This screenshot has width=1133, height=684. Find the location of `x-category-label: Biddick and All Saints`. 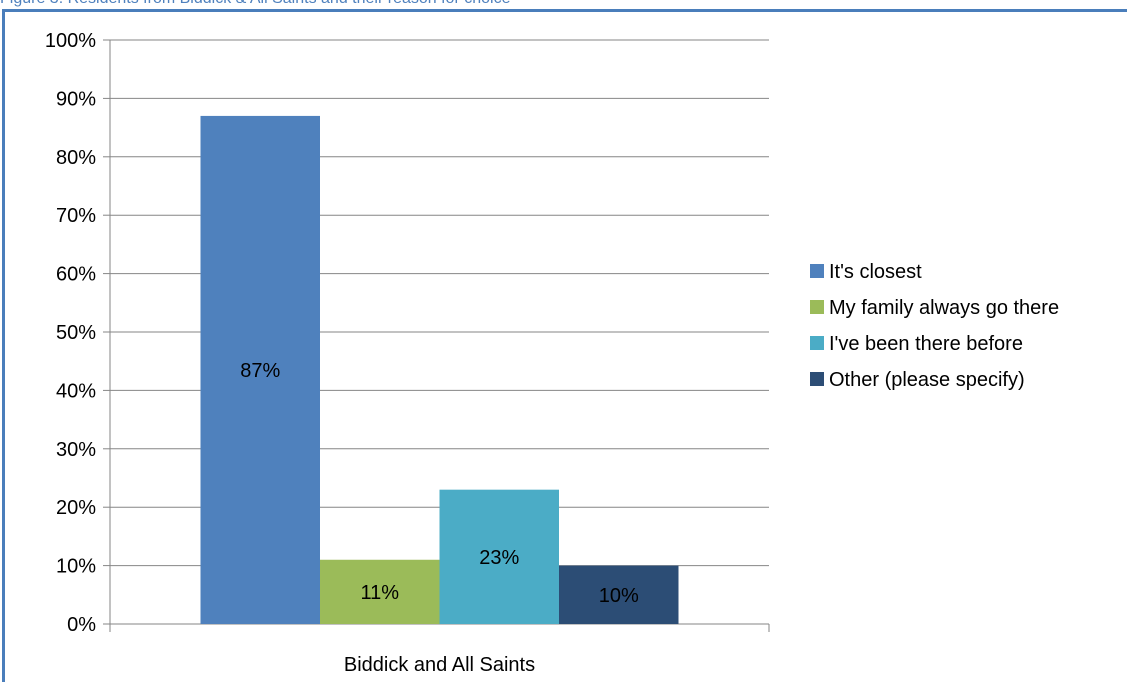

x-category-label: Biddick and All Saints is located at coordinates (439, 665).